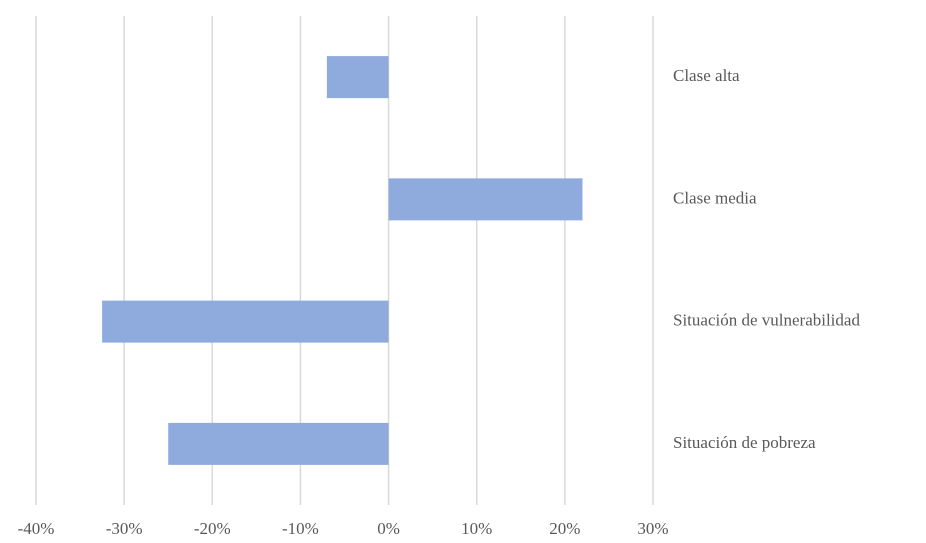 This screenshot has width=926, height=543. What do you see at coordinates (715, 197) in the screenshot?
I see `category-label: Clase media` at bounding box center [715, 197].